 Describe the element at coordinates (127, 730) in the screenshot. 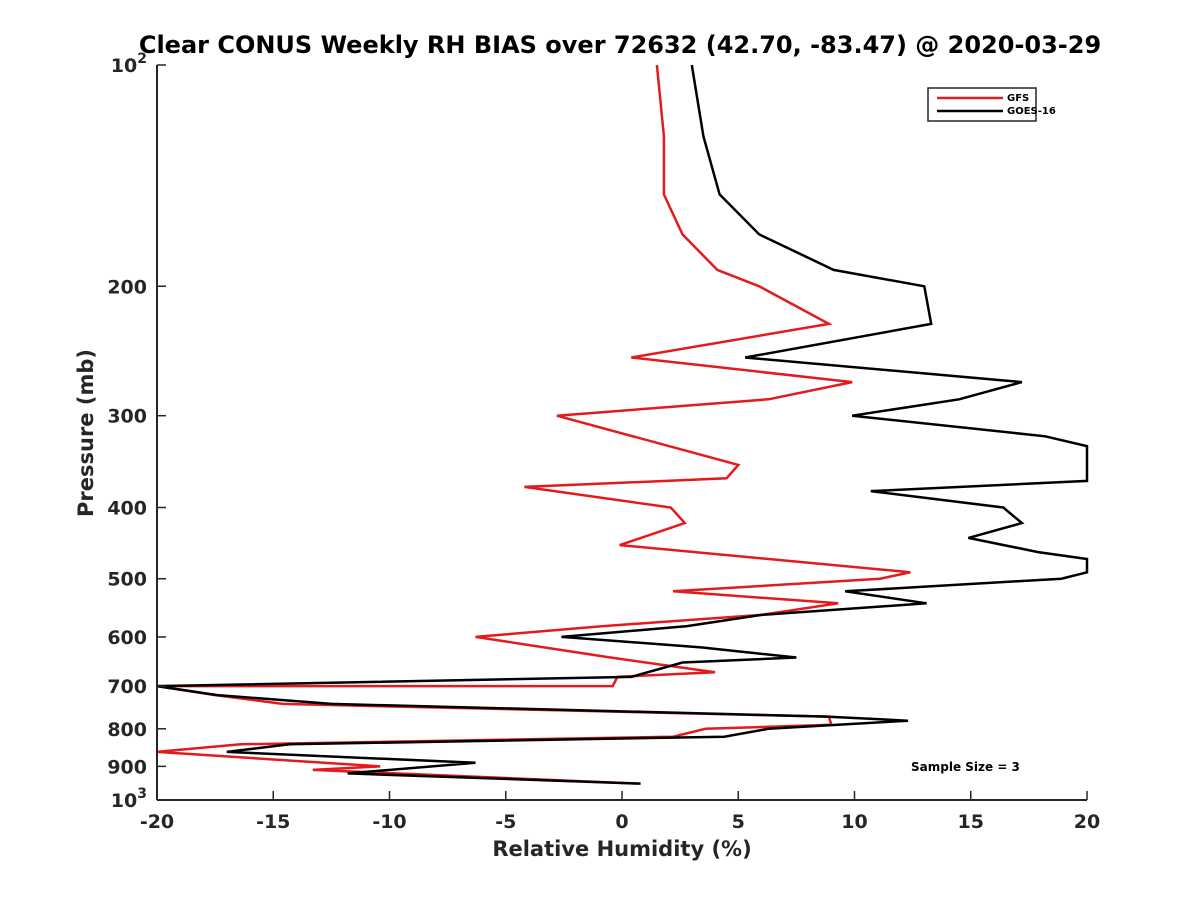

I see `y-tick-label: 800` at that location.